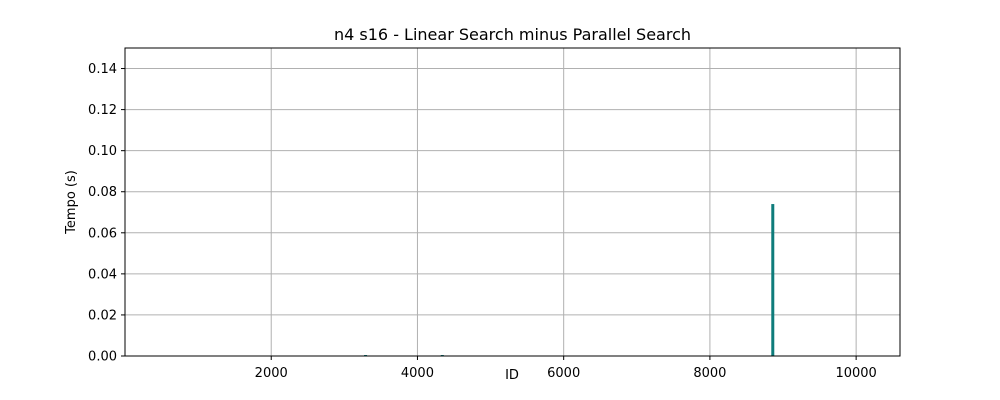  What do you see at coordinates (855, 373) in the screenshot?
I see `x-tick-label: 10000` at bounding box center [855, 373].